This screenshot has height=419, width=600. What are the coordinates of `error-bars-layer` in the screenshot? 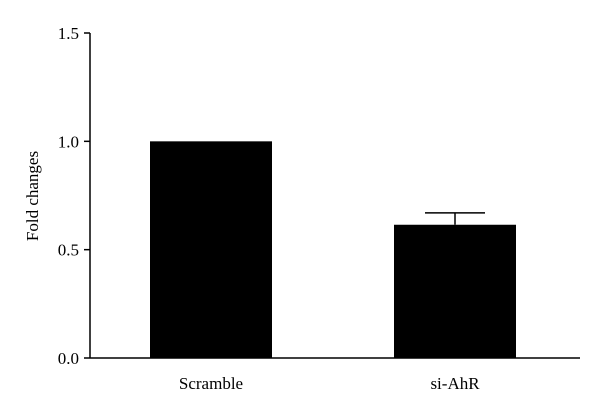 It's located at (455, 218).